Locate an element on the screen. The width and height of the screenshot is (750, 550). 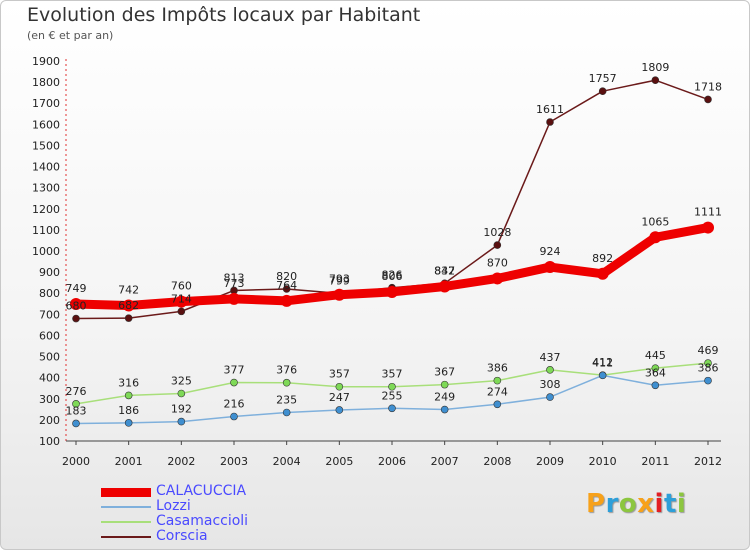
data-label: 870 is located at coordinates (497, 262).